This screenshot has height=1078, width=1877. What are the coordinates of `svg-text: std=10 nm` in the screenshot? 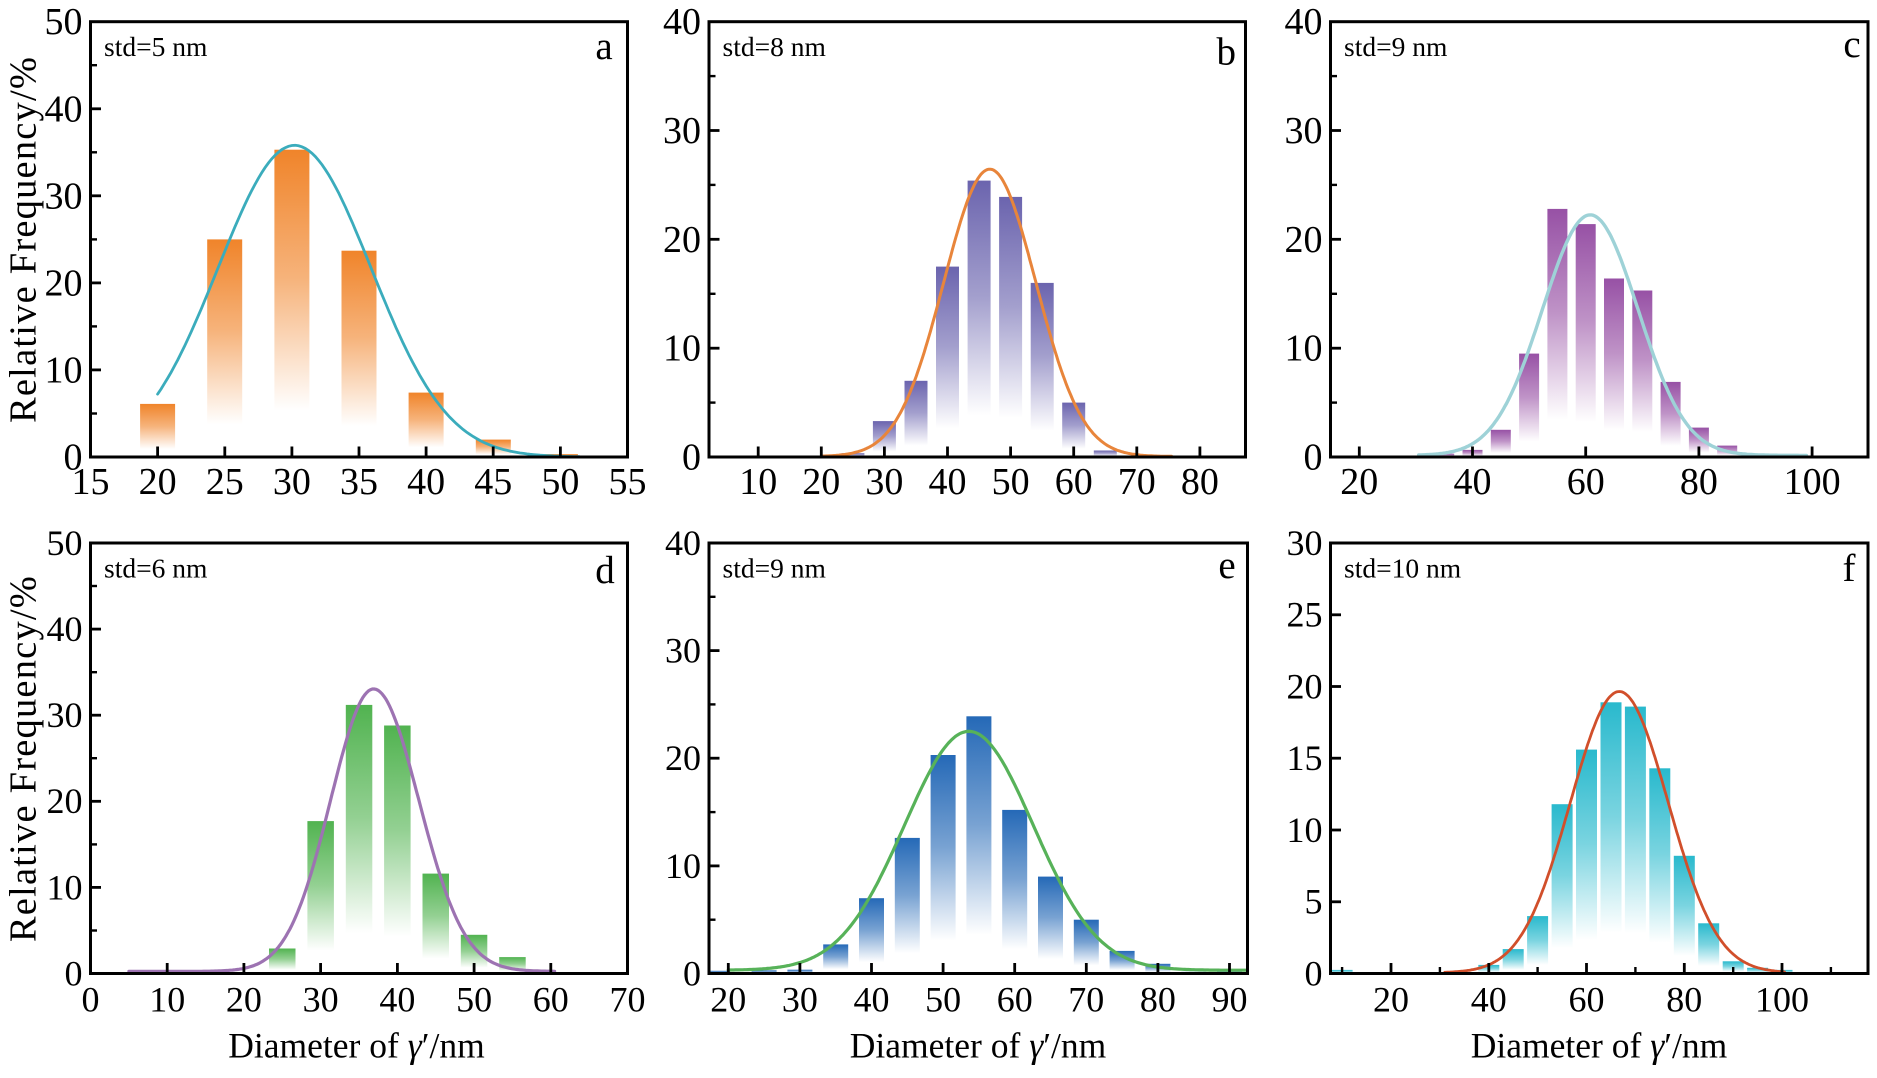 It's located at (1402, 568).